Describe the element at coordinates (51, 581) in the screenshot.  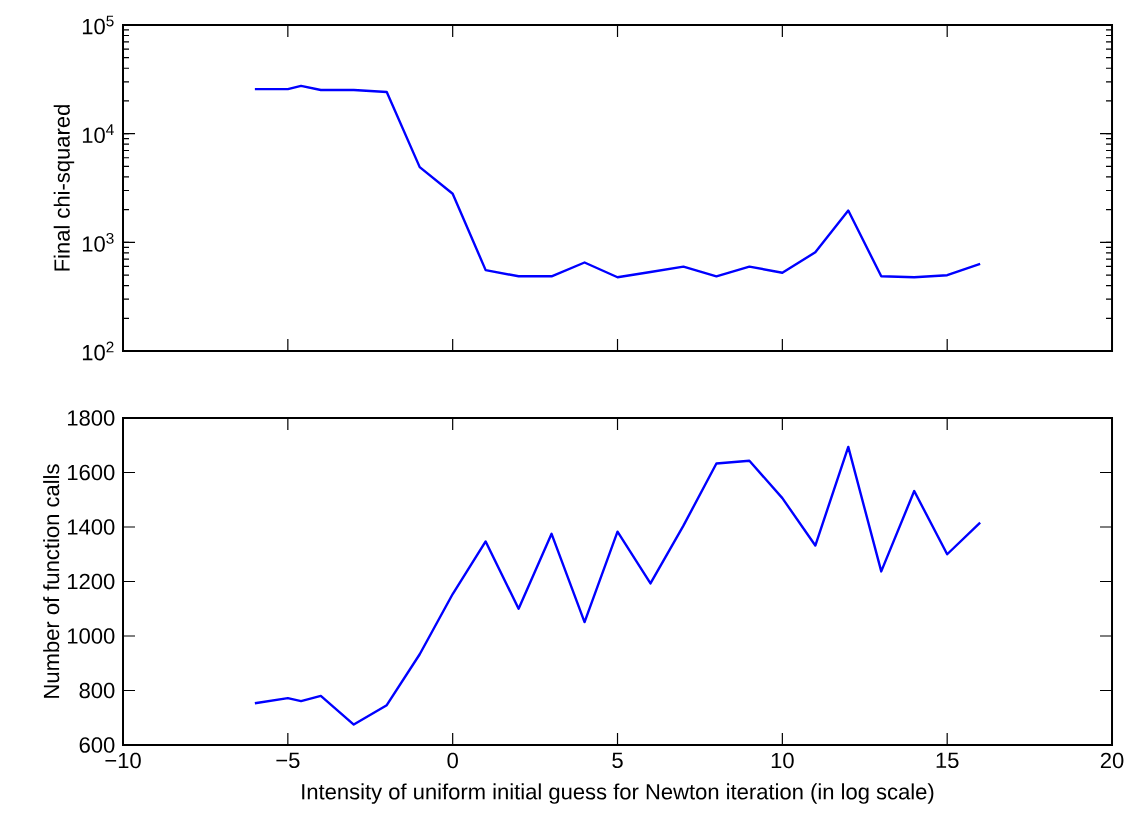
I see `y-axis-title: Number of function calls` at that location.